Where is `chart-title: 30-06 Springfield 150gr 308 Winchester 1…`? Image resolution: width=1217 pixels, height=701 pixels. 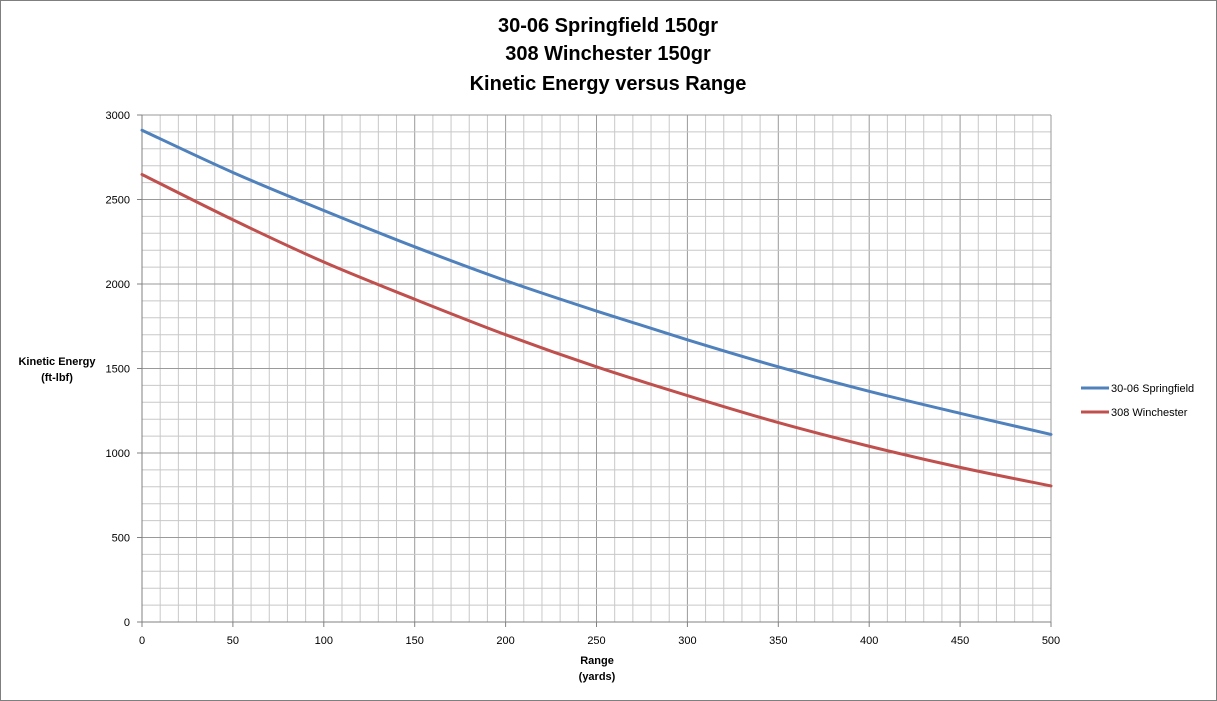
chart-title: 30-06 Springfield 150gr 308 Winchester 1… is located at coordinates (608, 55).